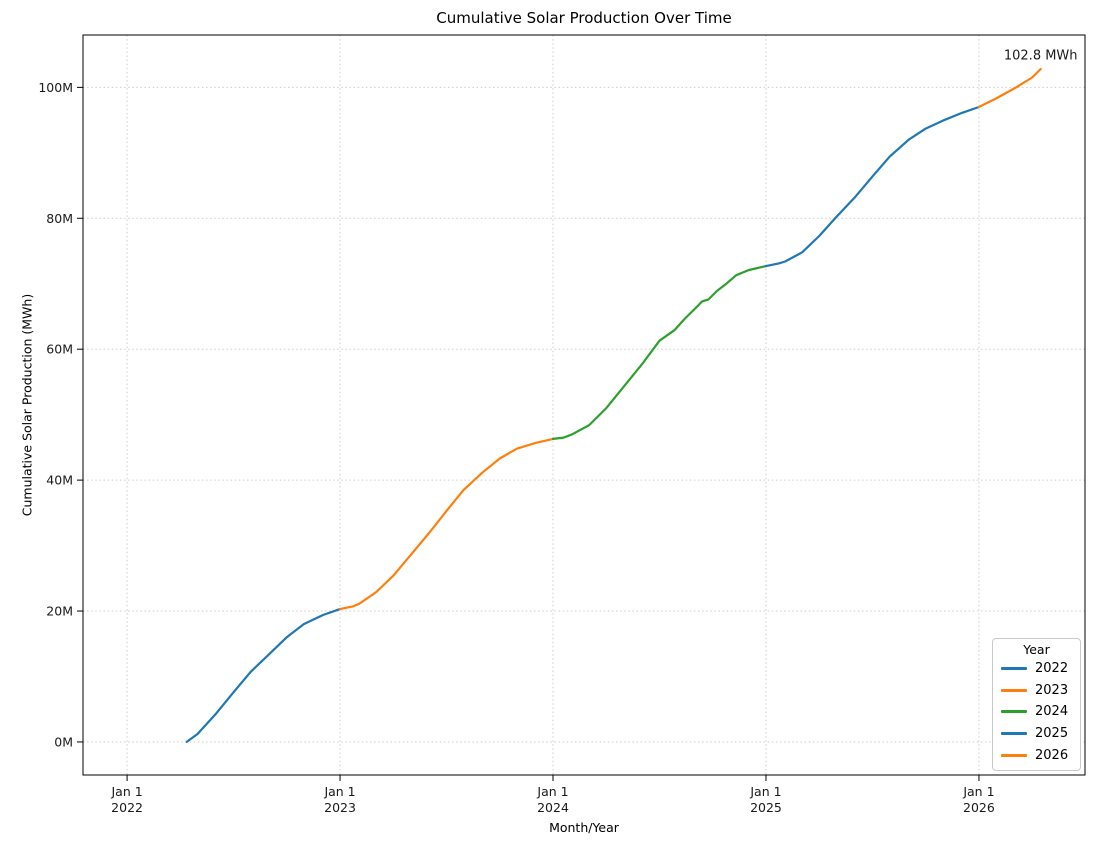 This screenshot has width=1100, height=850. Describe the element at coordinates (63, 741) in the screenshot. I see `svg-text: 0M` at that location.